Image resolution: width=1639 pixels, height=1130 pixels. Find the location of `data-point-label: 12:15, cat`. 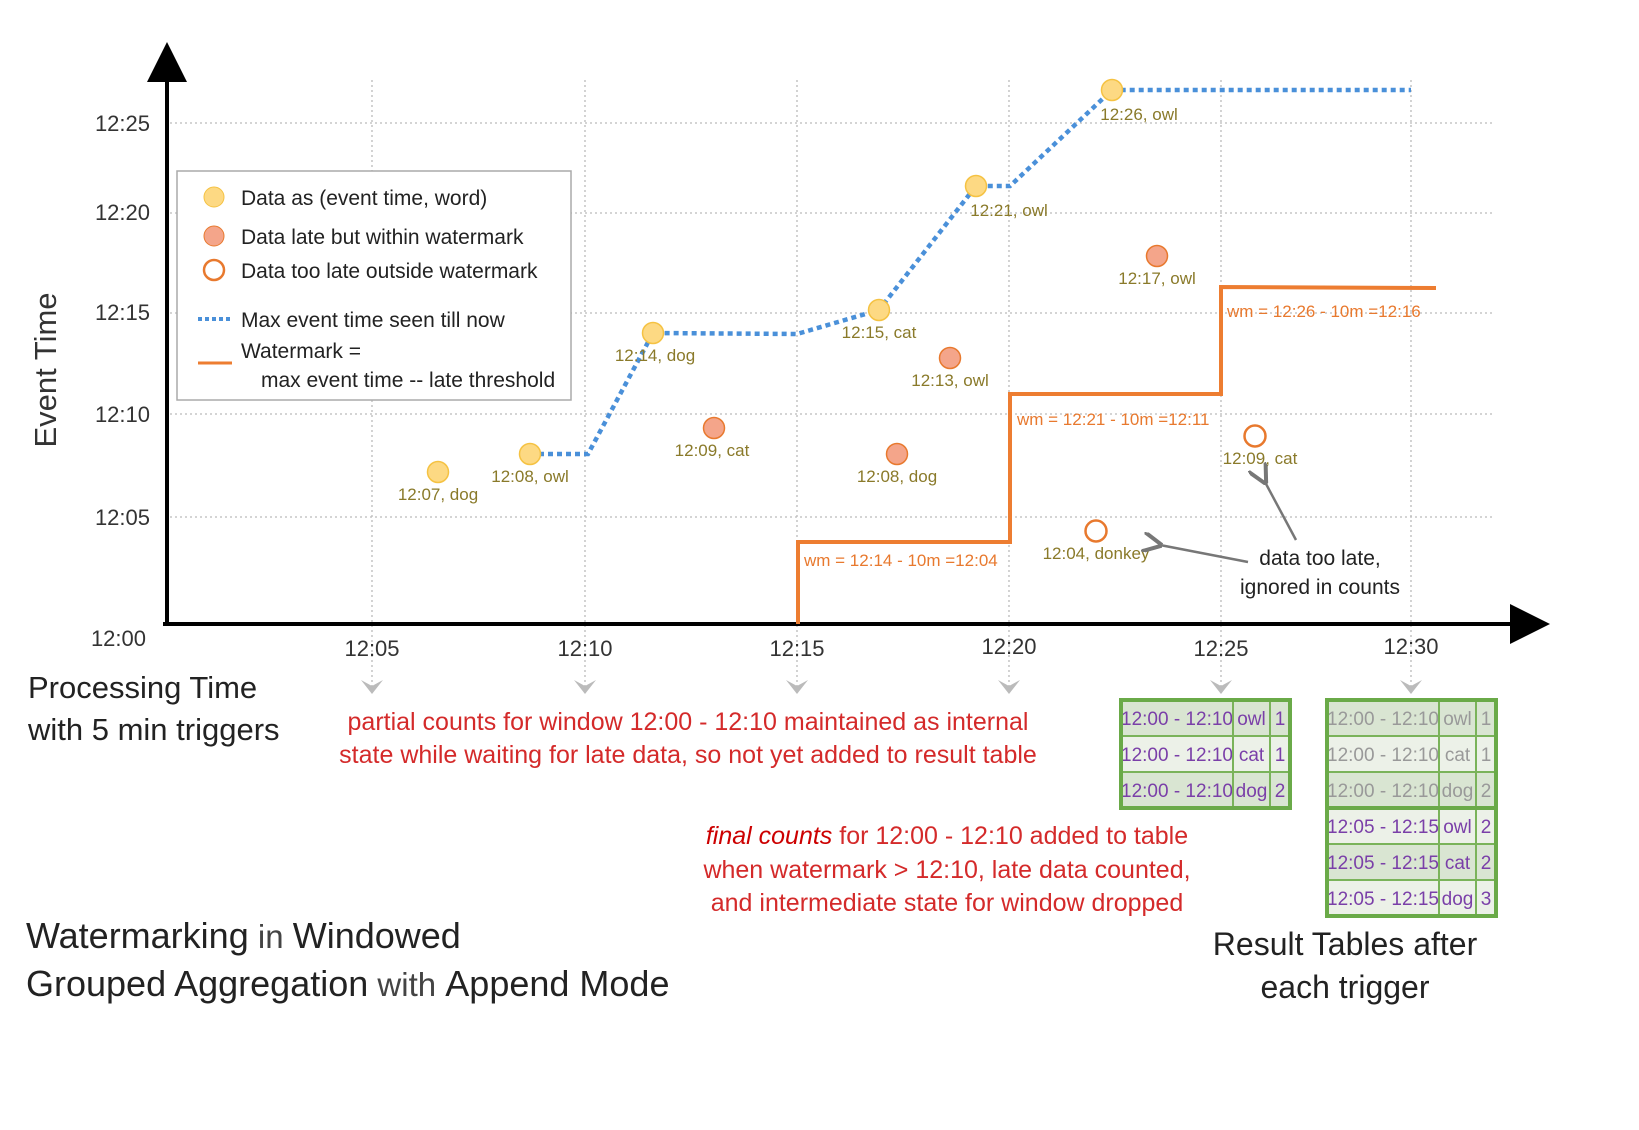

data-point-label: 12:15, cat is located at coordinates (879, 332).